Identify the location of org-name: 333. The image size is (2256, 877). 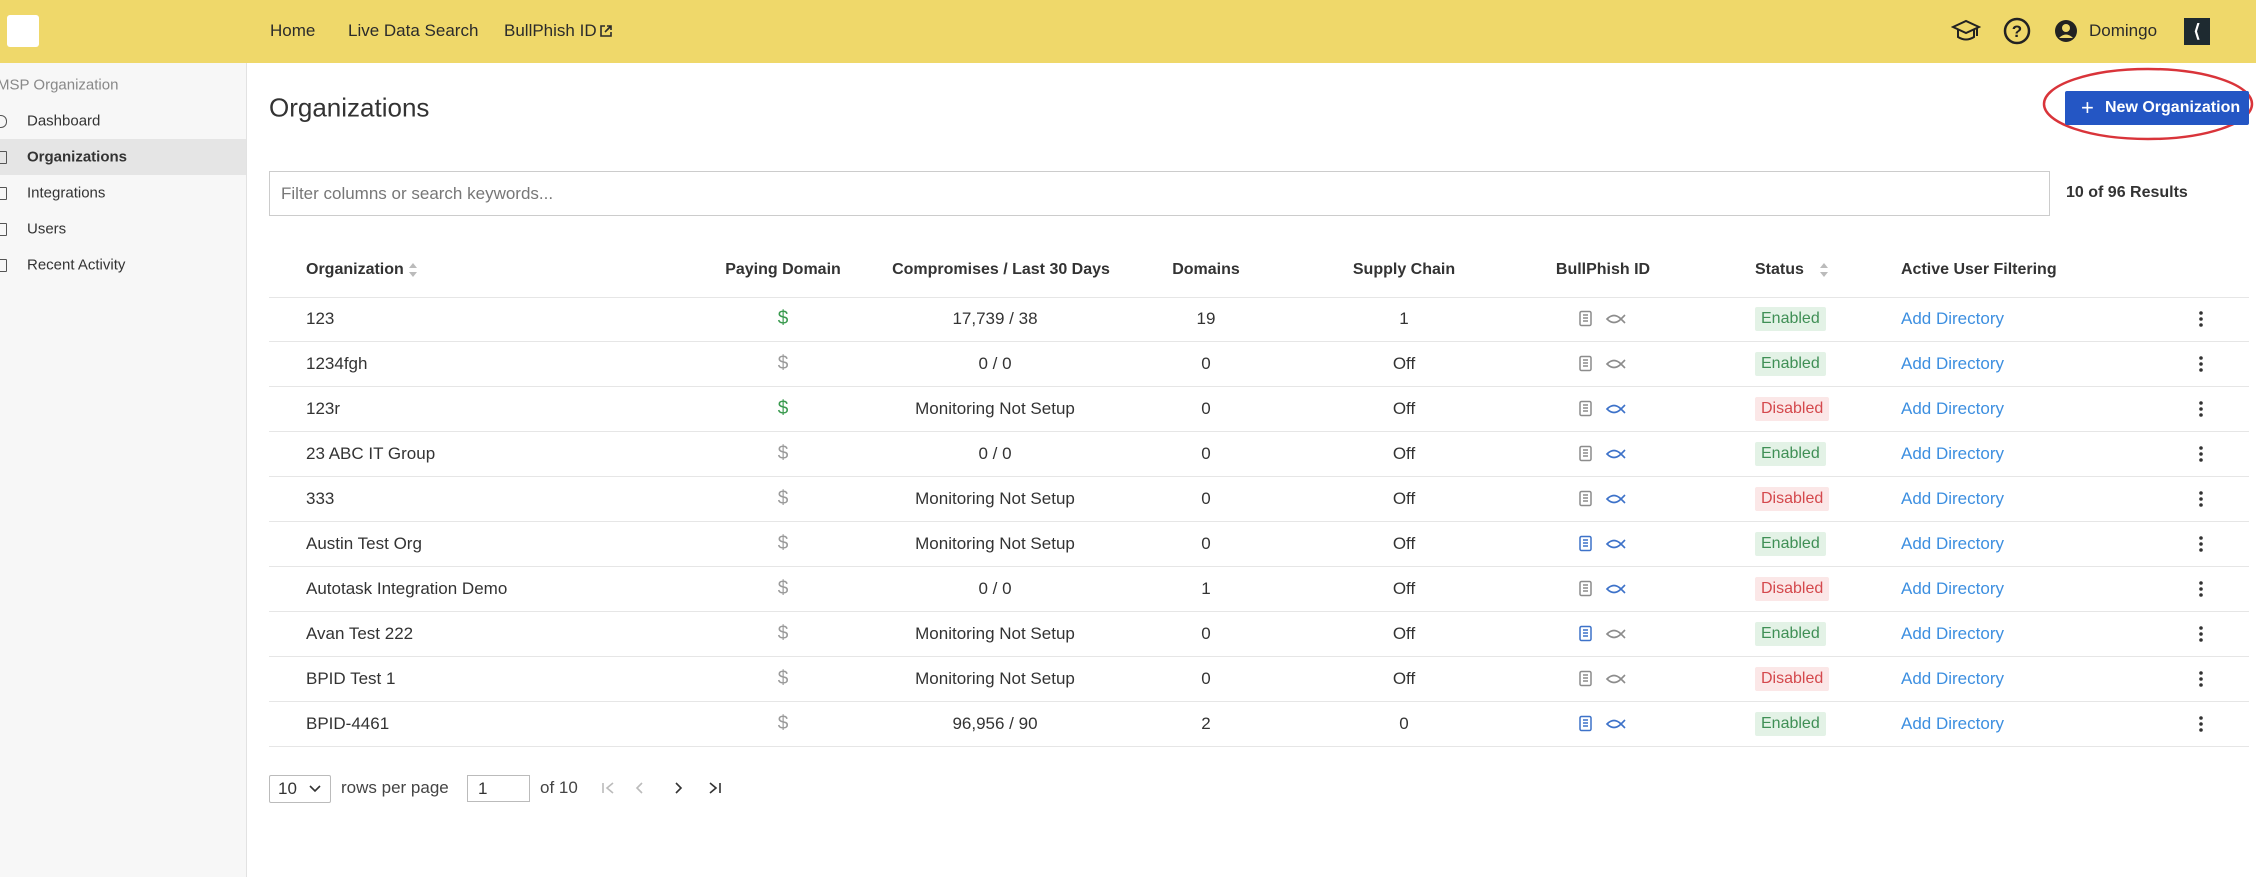
(320, 498).